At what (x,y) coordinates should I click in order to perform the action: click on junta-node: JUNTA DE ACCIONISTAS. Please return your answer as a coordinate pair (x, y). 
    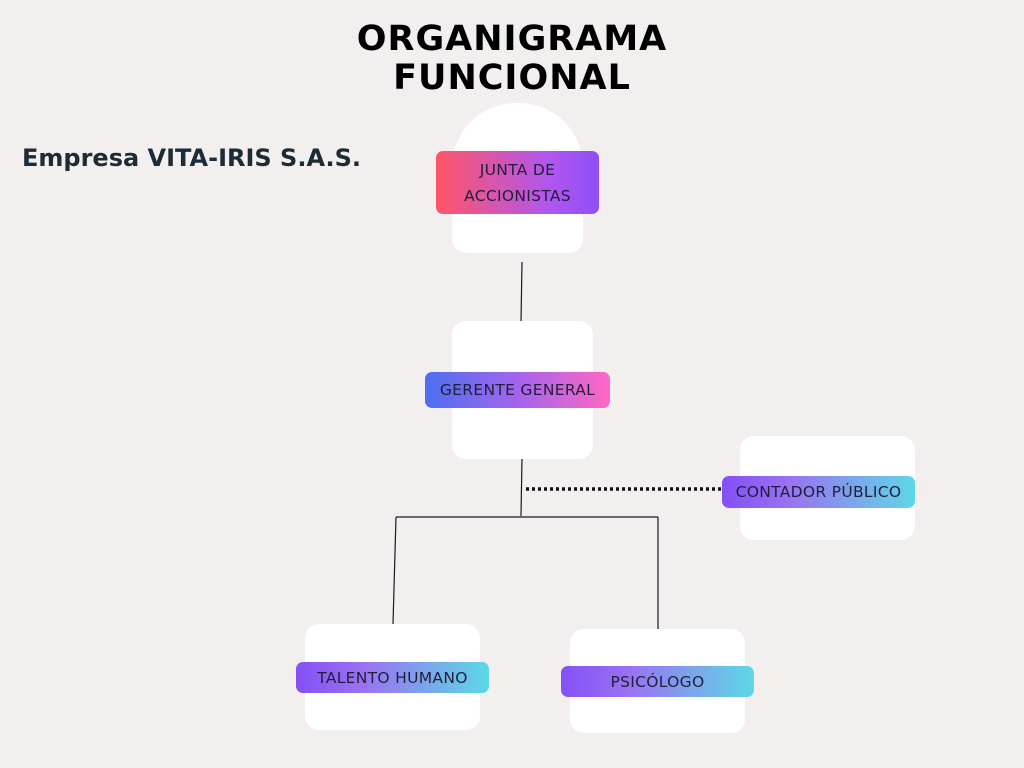
    Looking at the image, I should click on (517, 182).